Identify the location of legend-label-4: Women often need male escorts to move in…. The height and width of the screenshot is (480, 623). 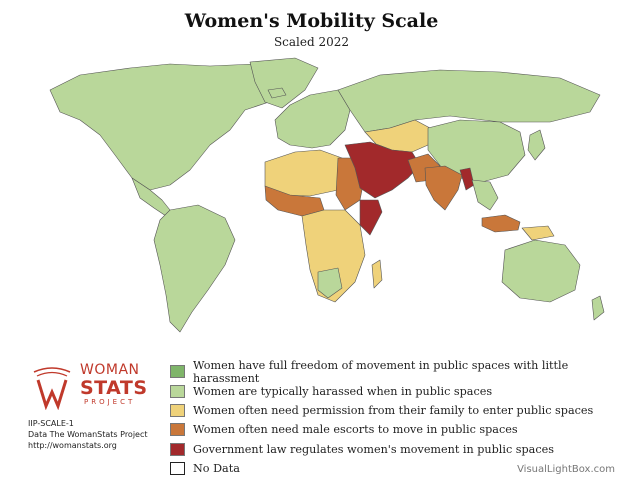
(355, 430).